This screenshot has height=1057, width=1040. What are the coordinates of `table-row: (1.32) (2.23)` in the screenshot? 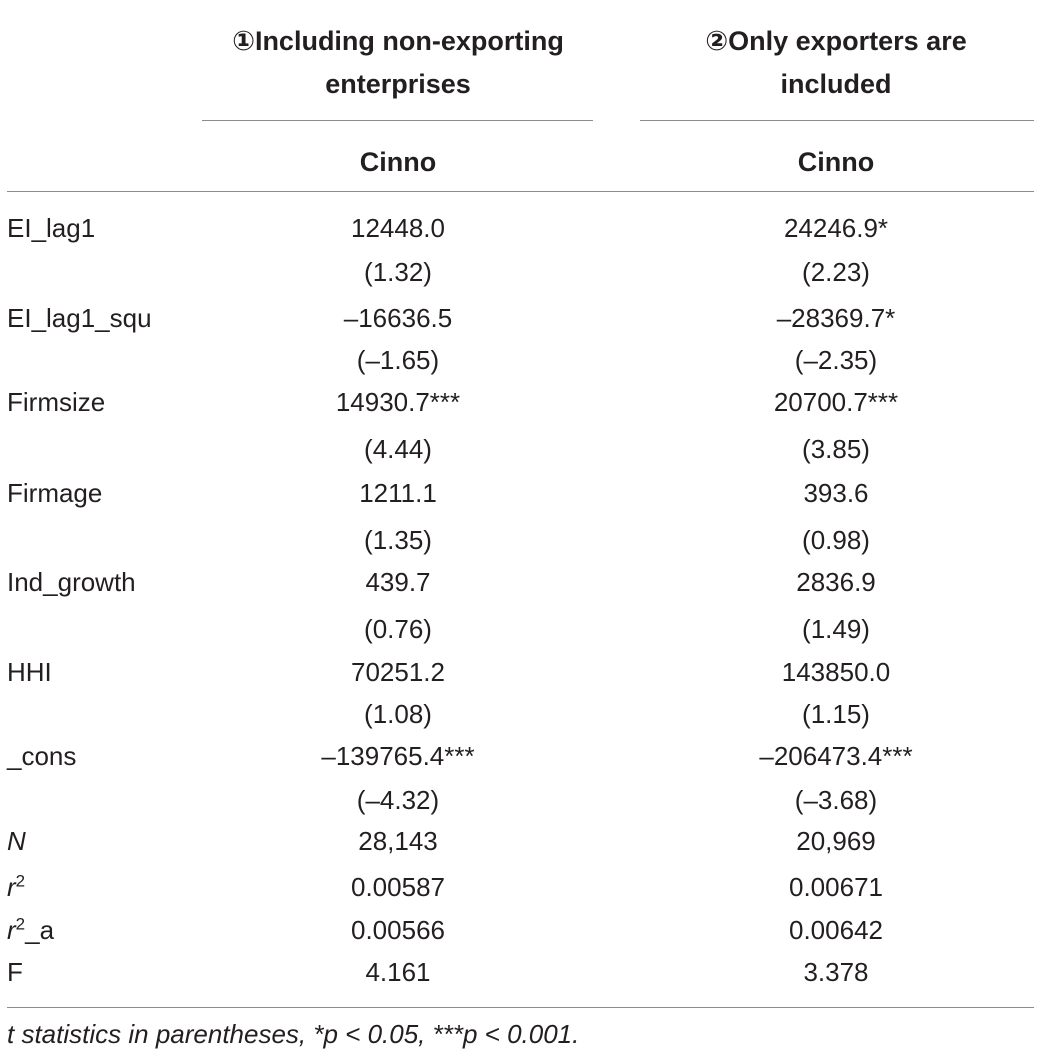 It's located at (520, 272).